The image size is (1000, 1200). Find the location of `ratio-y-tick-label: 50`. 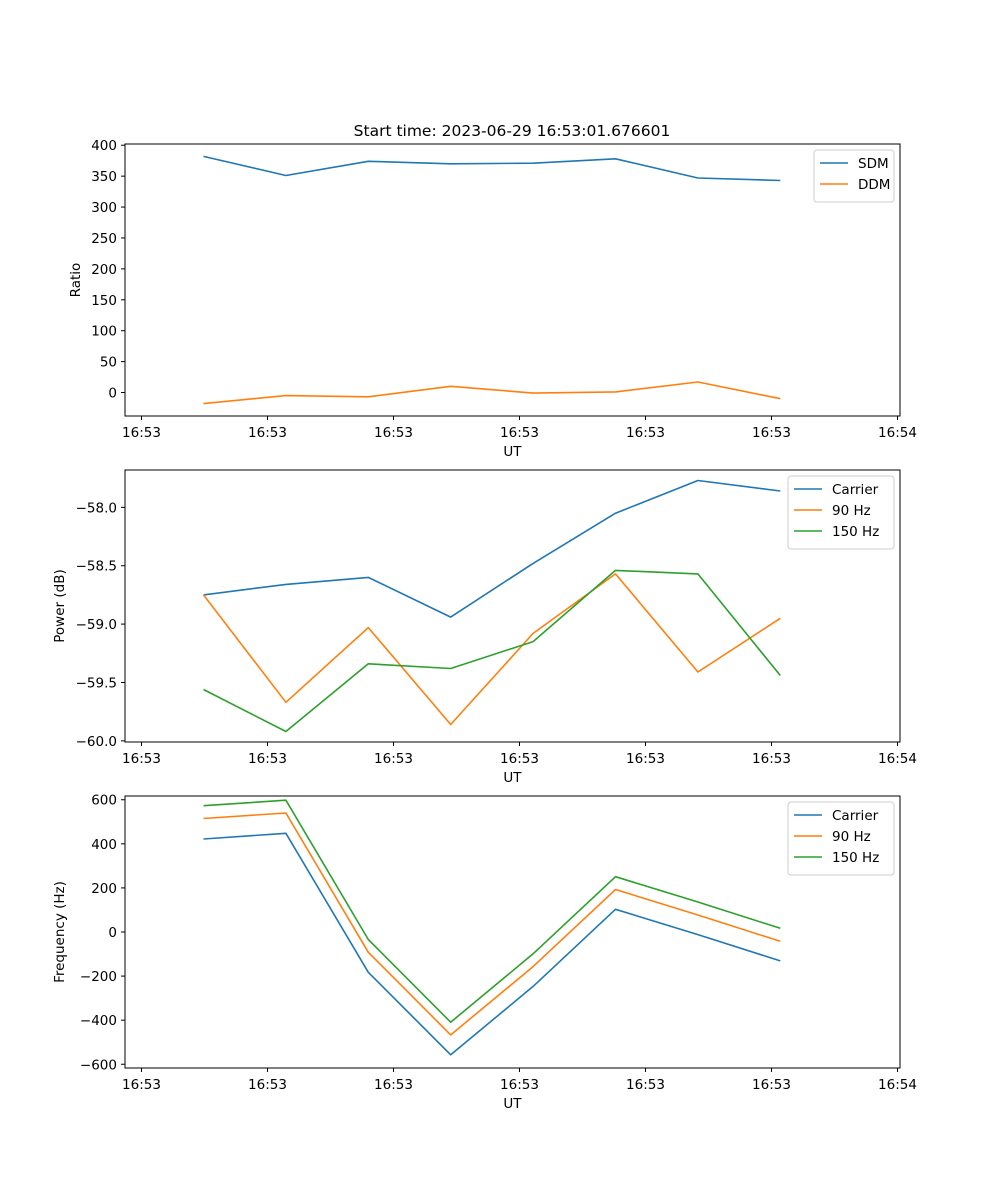

ratio-y-tick-label: 50 is located at coordinates (108, 363).